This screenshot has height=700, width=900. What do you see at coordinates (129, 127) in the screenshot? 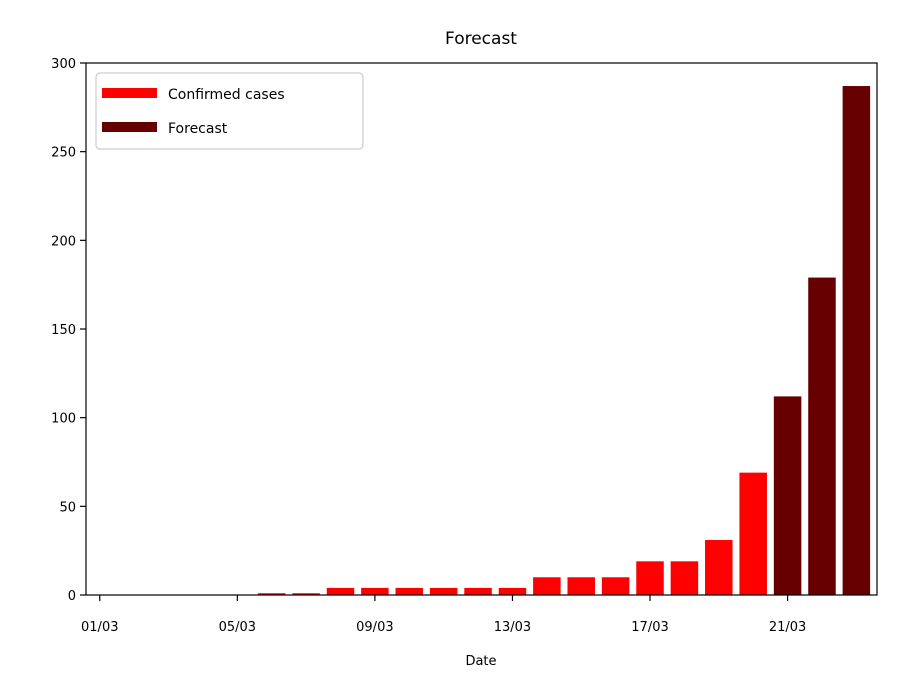
I see `legend-swatch-forecast` at bounding box center [129, 127].